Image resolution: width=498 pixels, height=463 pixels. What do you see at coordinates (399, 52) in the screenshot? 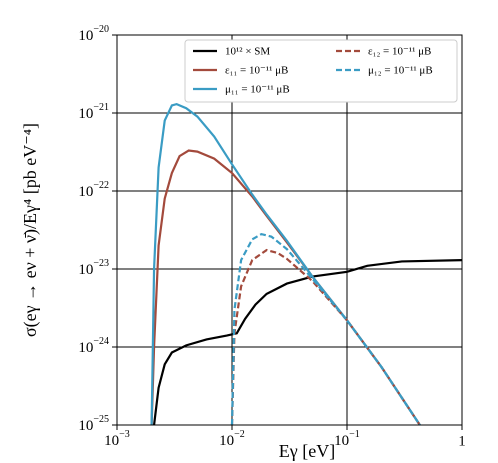
I see `legend-label: ε₁₂ = 10⁻¹¹ μB` at bounding box center [399, 52].